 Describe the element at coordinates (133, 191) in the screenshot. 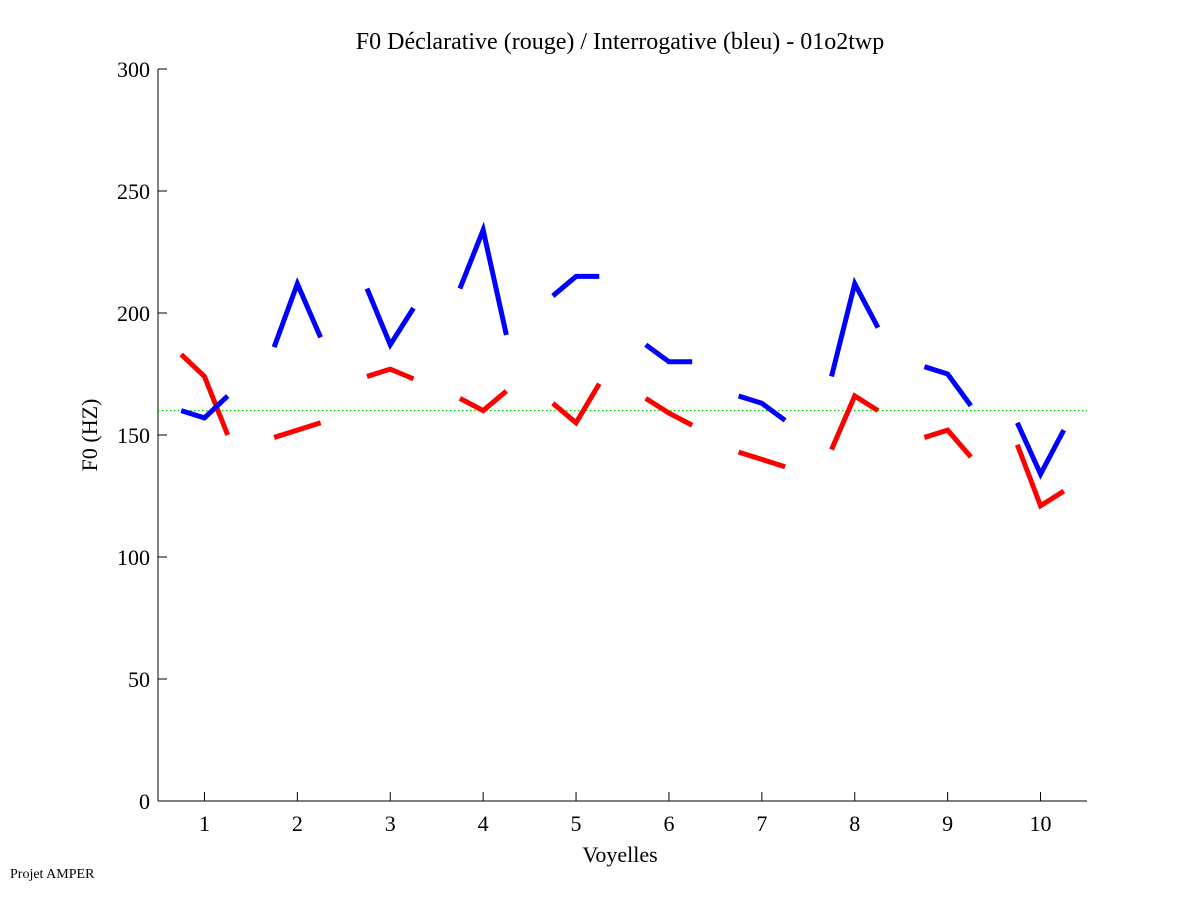

I see `y-tick-label: 250` at that location.